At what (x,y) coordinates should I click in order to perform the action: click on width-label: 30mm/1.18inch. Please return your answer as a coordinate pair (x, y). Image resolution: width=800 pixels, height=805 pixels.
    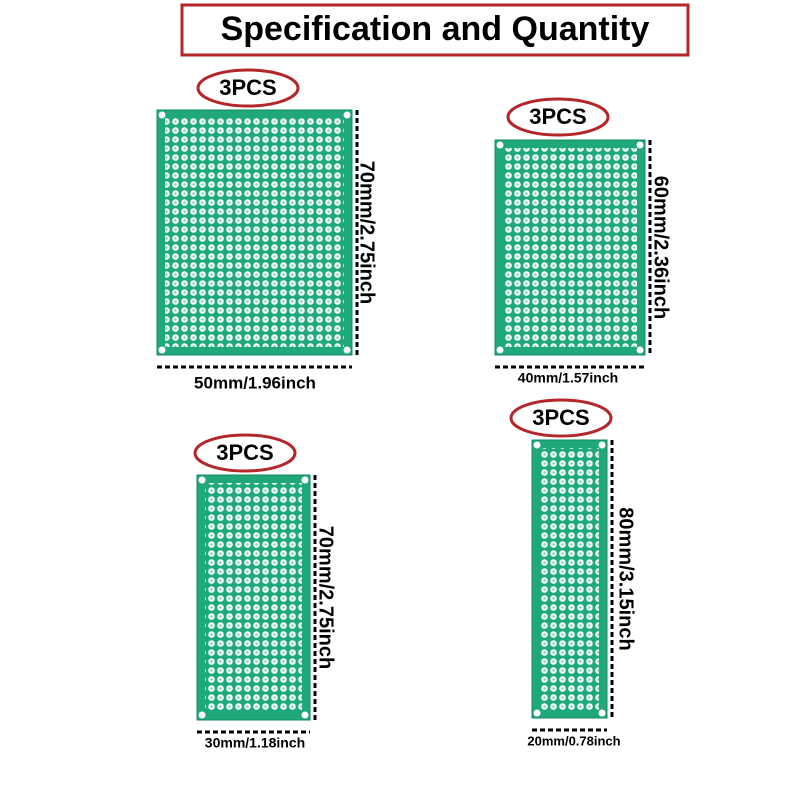
    Looking at the image, I should click on (255, 743).